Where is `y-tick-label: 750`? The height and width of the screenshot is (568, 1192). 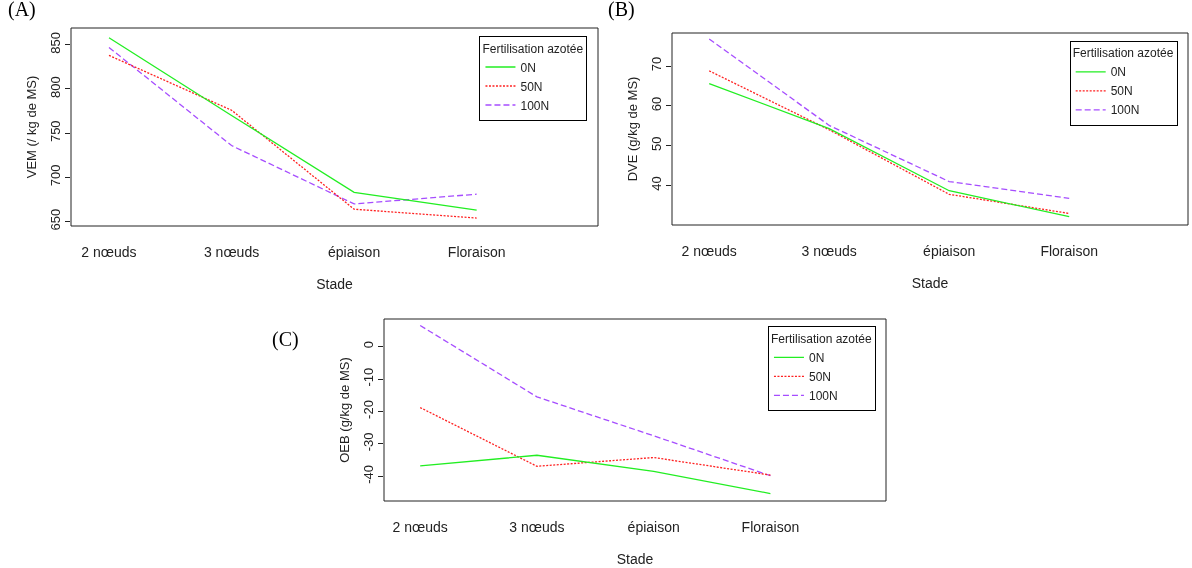
y-tick-label: 750 is located at coordinates (55, 131).